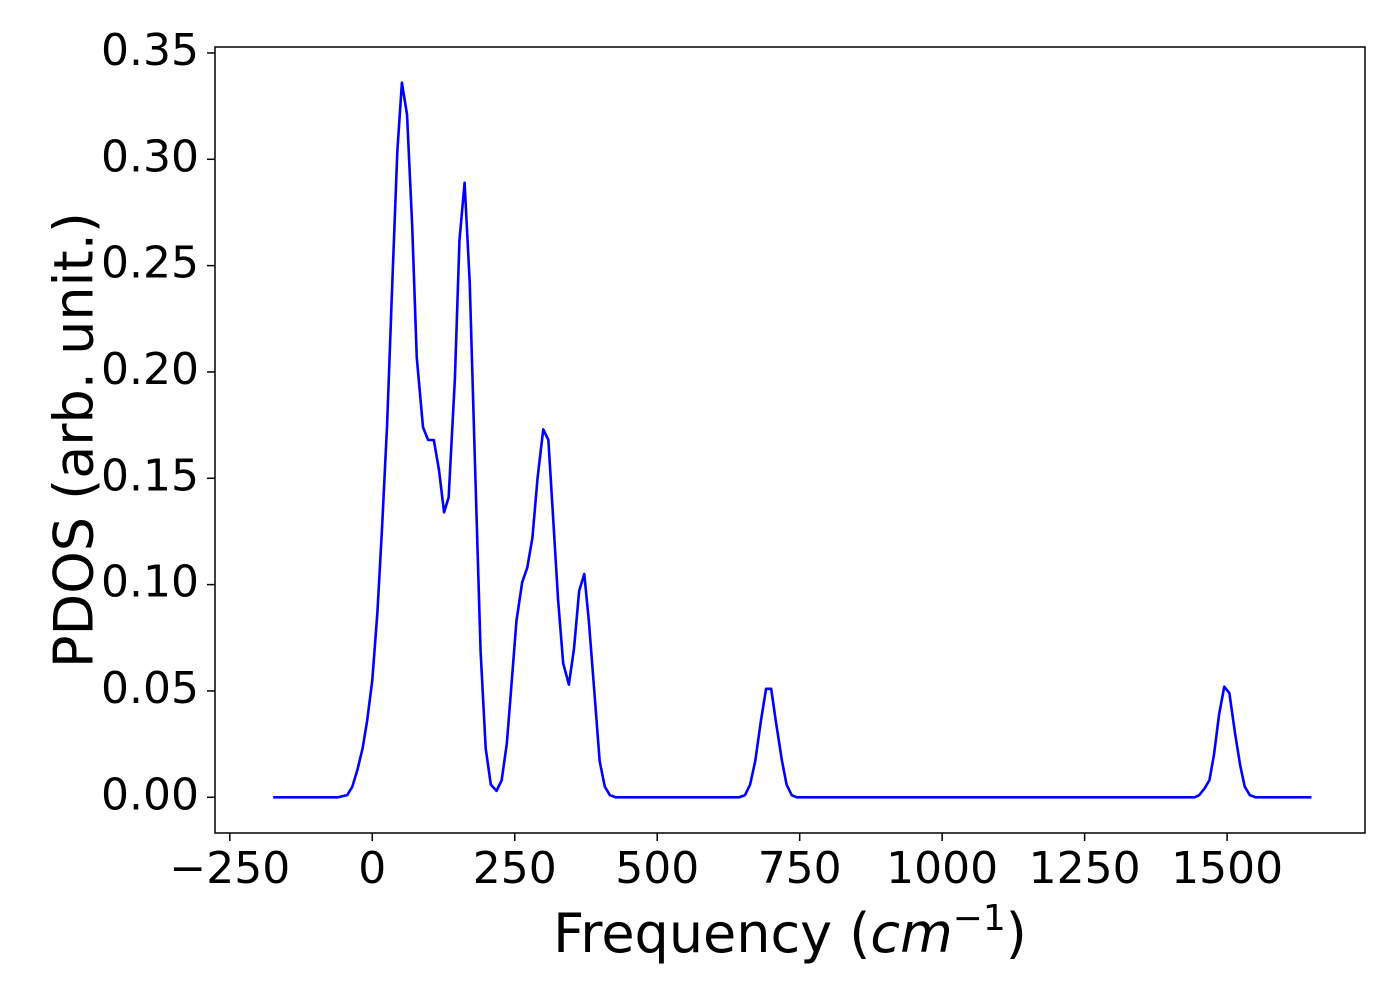  I want to click on y-tick-label: 0.25, so click(150, 263).